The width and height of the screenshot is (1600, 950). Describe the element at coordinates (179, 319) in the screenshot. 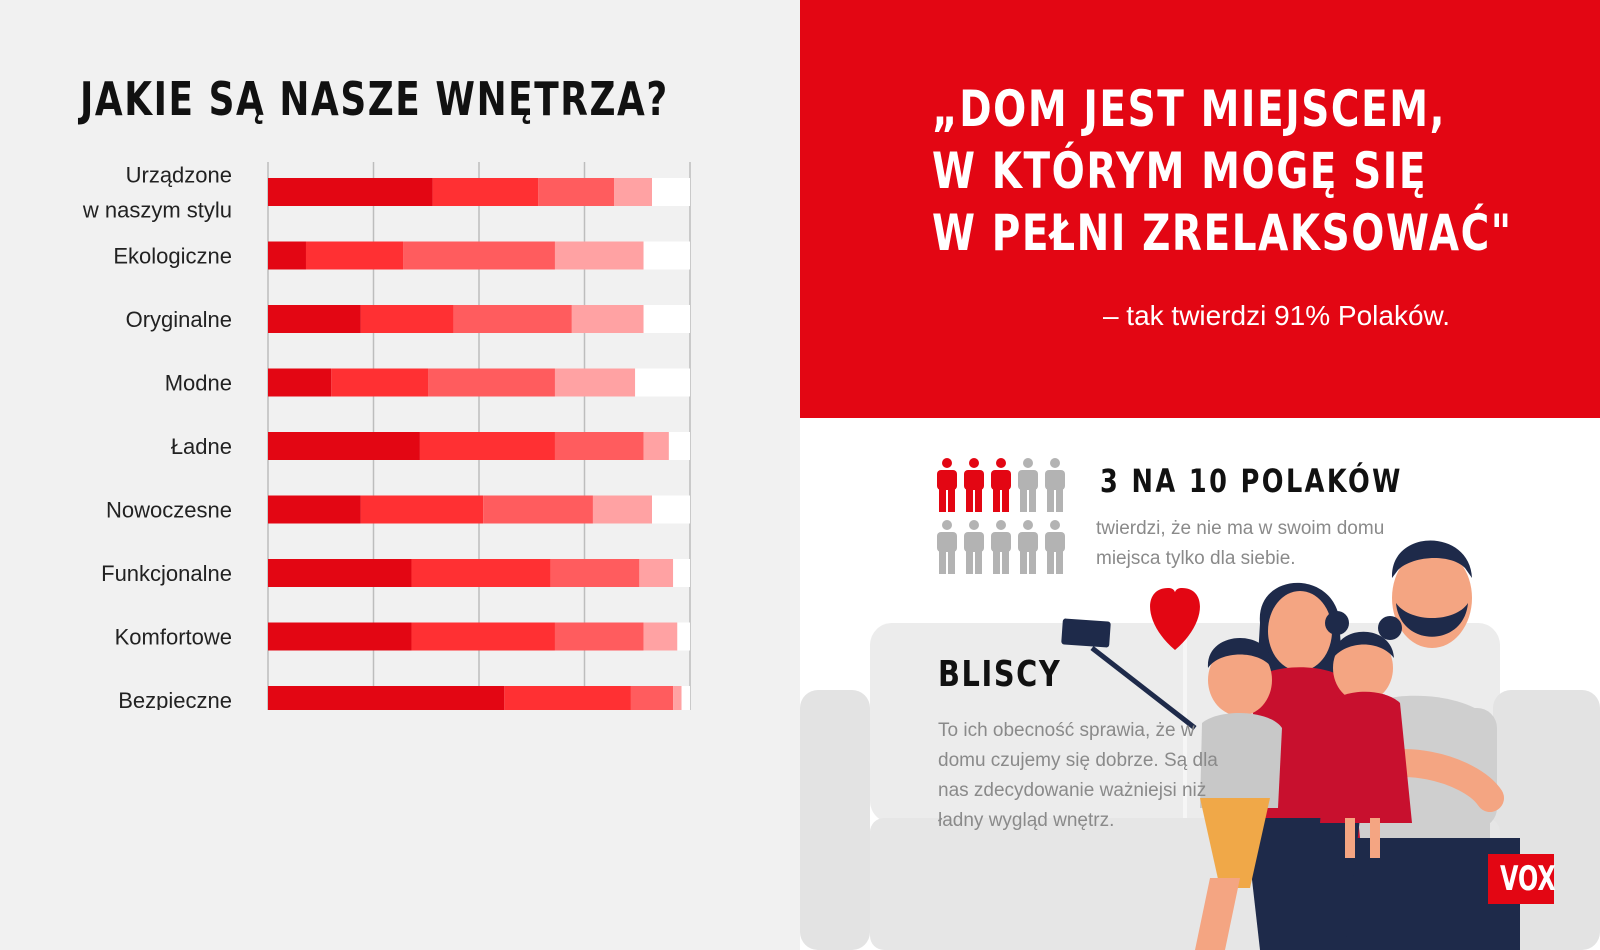

I see `category-label: Oryginalne` at that location.